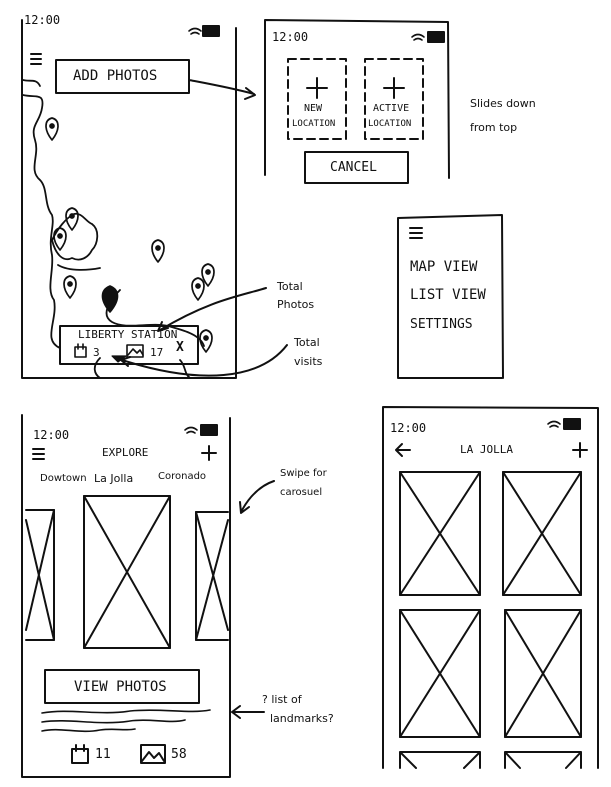 The width and height of the screenshot is (611, 787). What do you see at coordinates (307, 342) in the screenshot?
I see `annotation-total-visits-1: Total` at bounding box center [307, 342].